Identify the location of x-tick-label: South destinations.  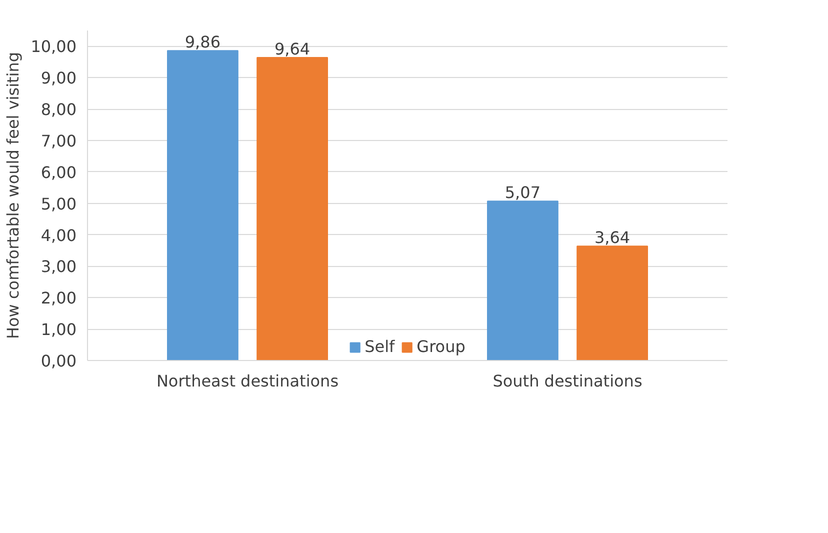
(567, 381).